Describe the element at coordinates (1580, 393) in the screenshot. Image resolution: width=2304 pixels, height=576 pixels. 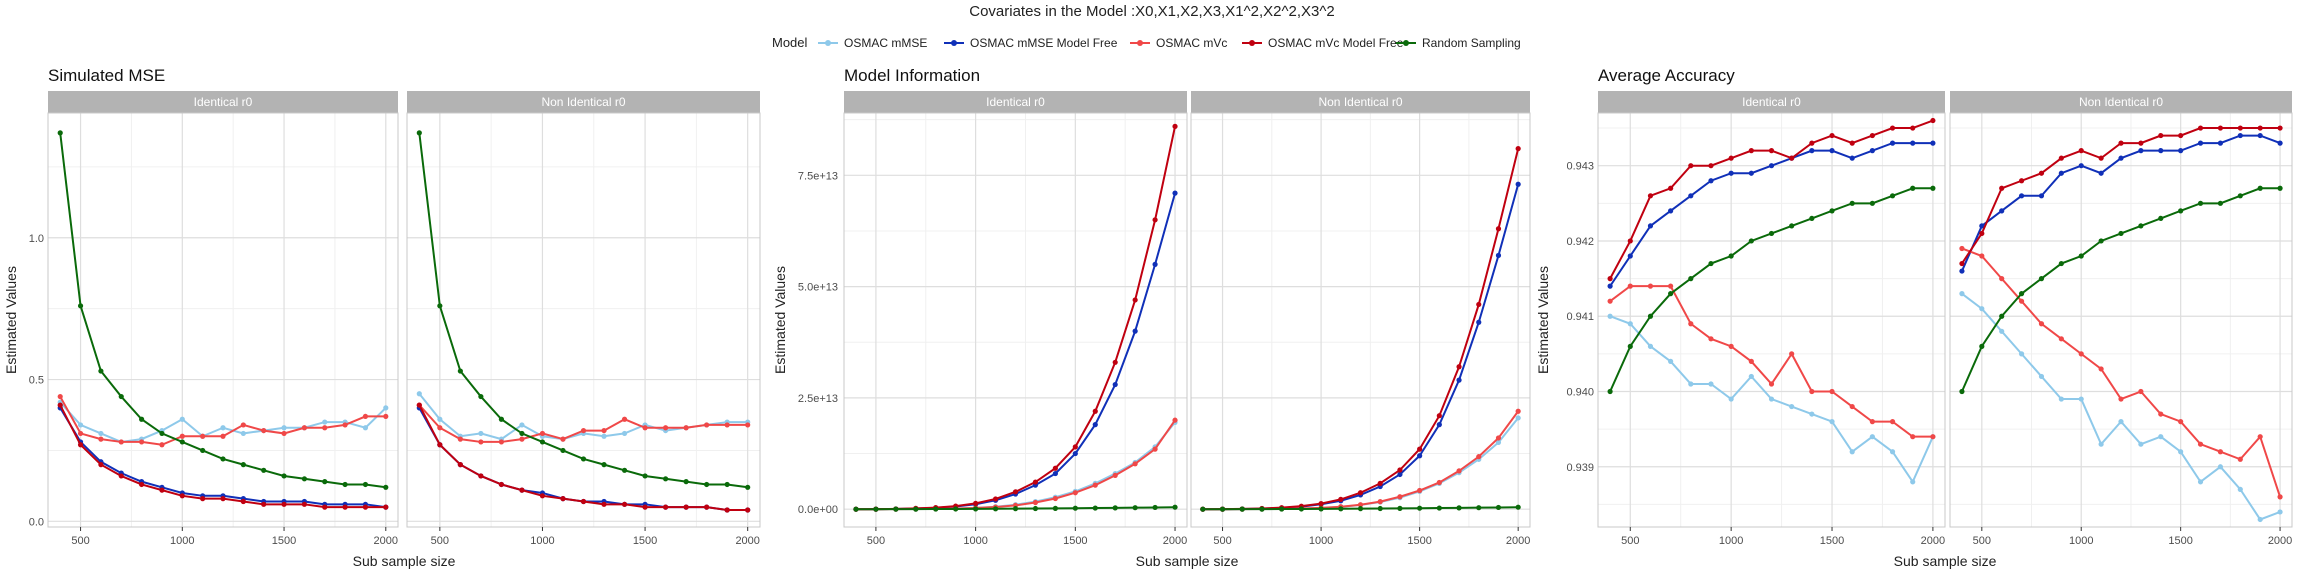
I see `y-tick-label: 0.940` at that location.